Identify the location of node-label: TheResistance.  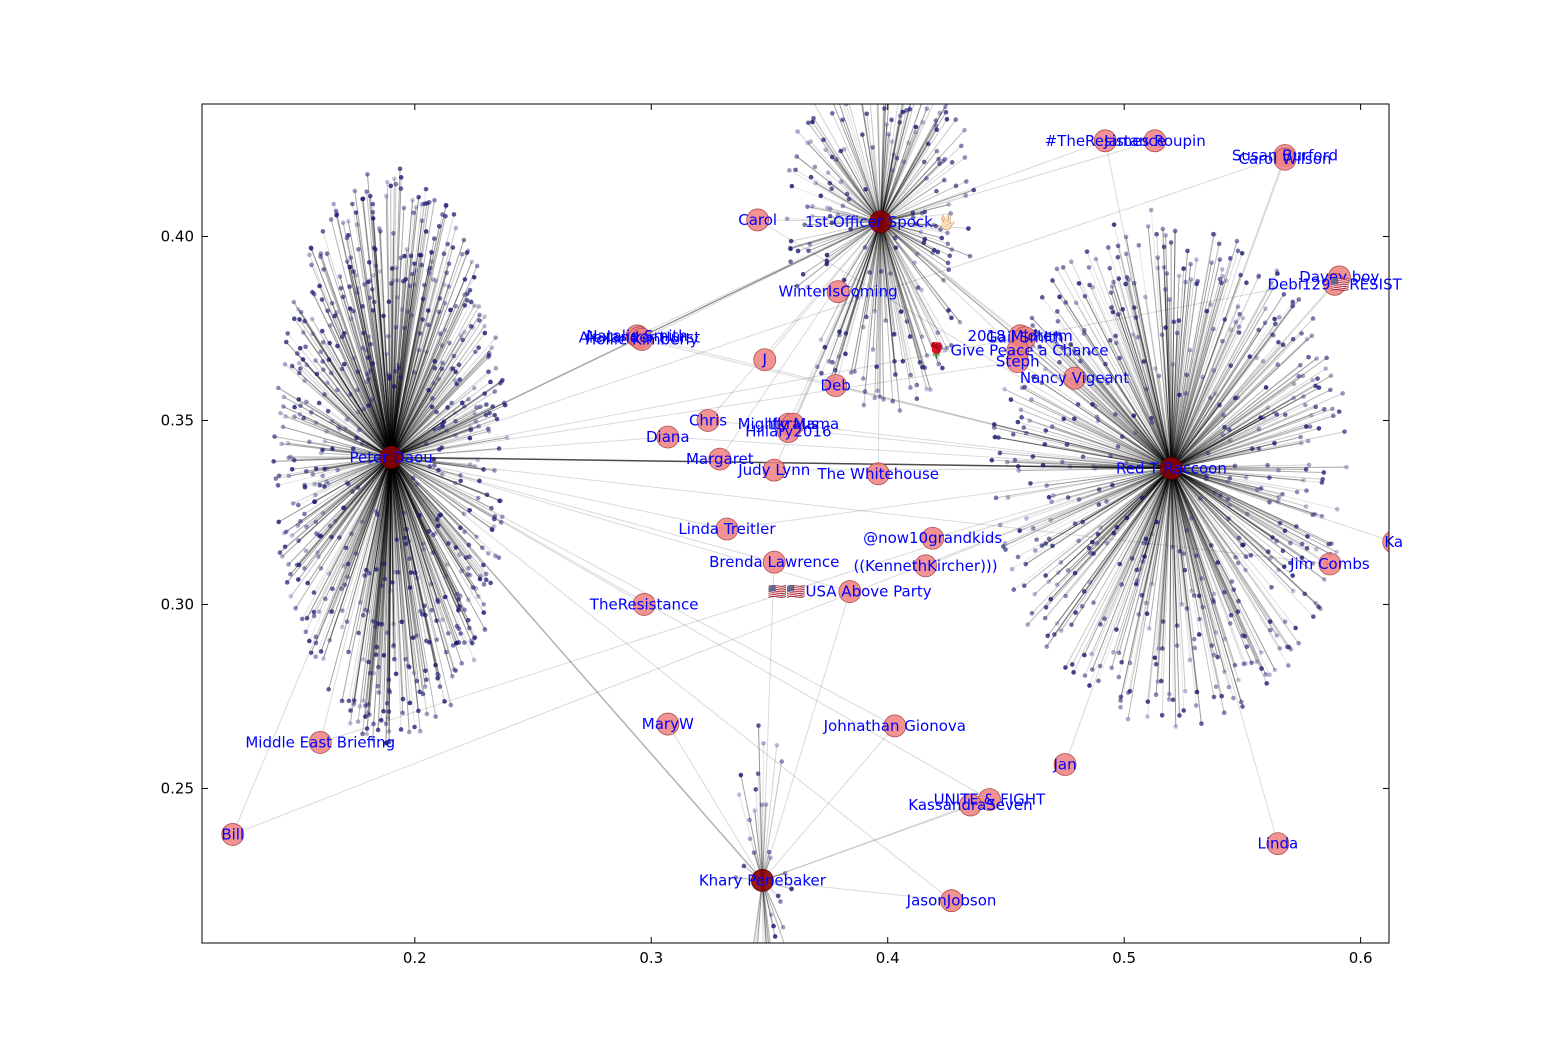
(644, 604).